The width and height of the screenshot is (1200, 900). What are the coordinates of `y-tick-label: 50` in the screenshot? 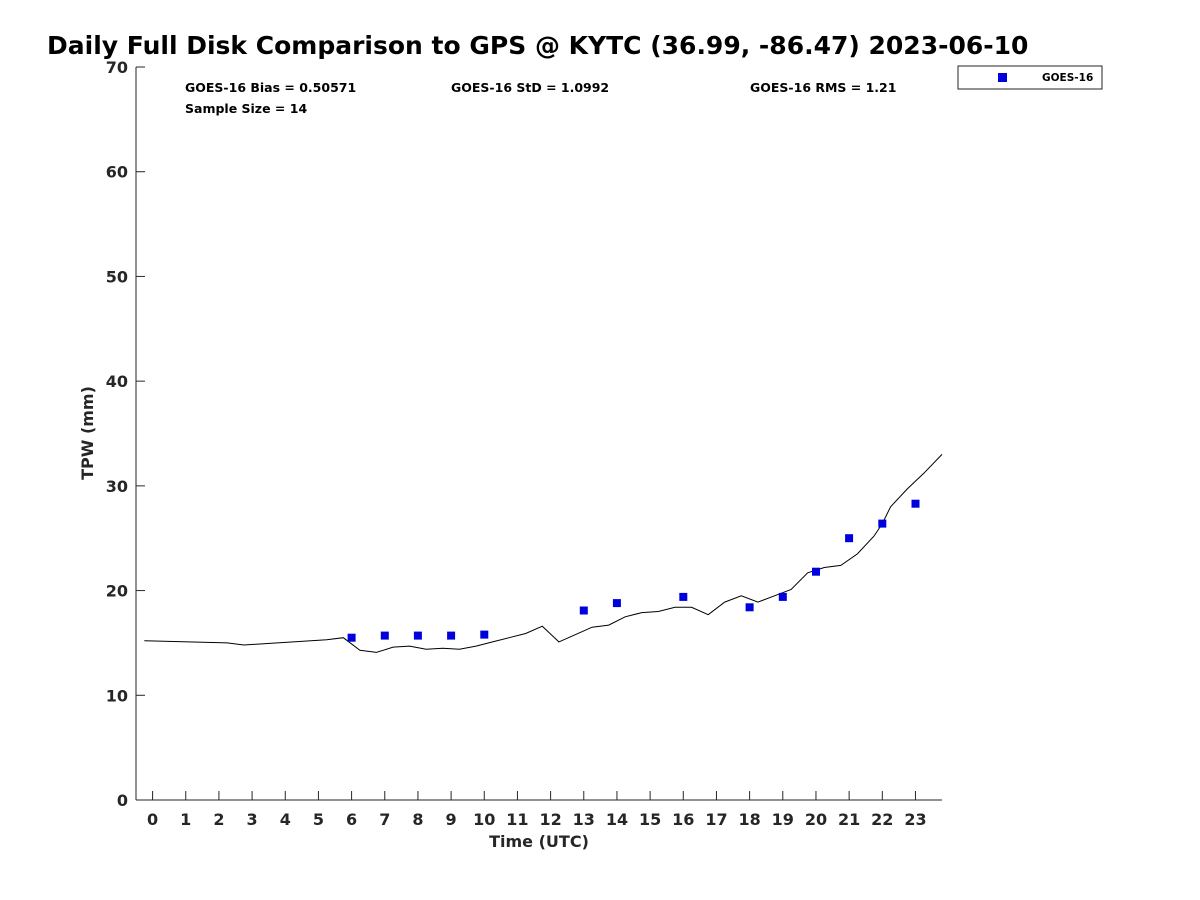 It's located at (117, 276).